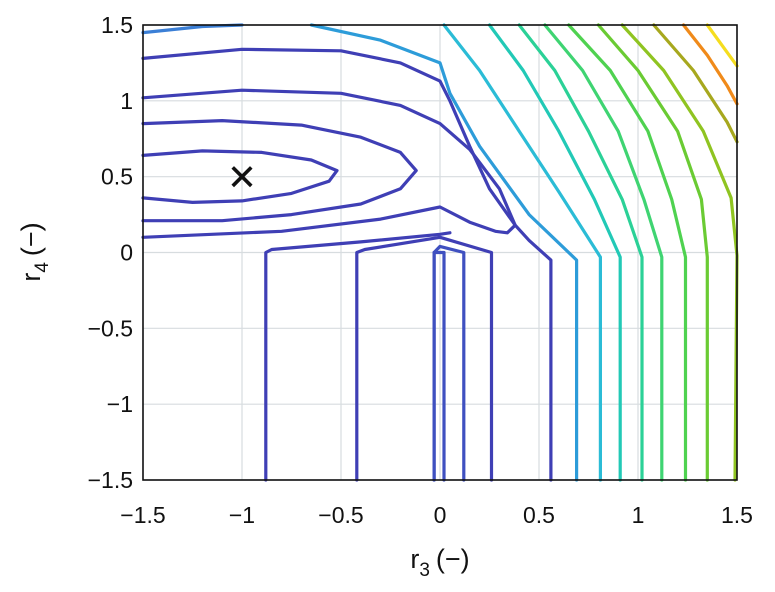  What do you see at coordinates (110, 328) in the screenshot?
I see `y-tick-label: −0.5` at bounding box center [110, 328].